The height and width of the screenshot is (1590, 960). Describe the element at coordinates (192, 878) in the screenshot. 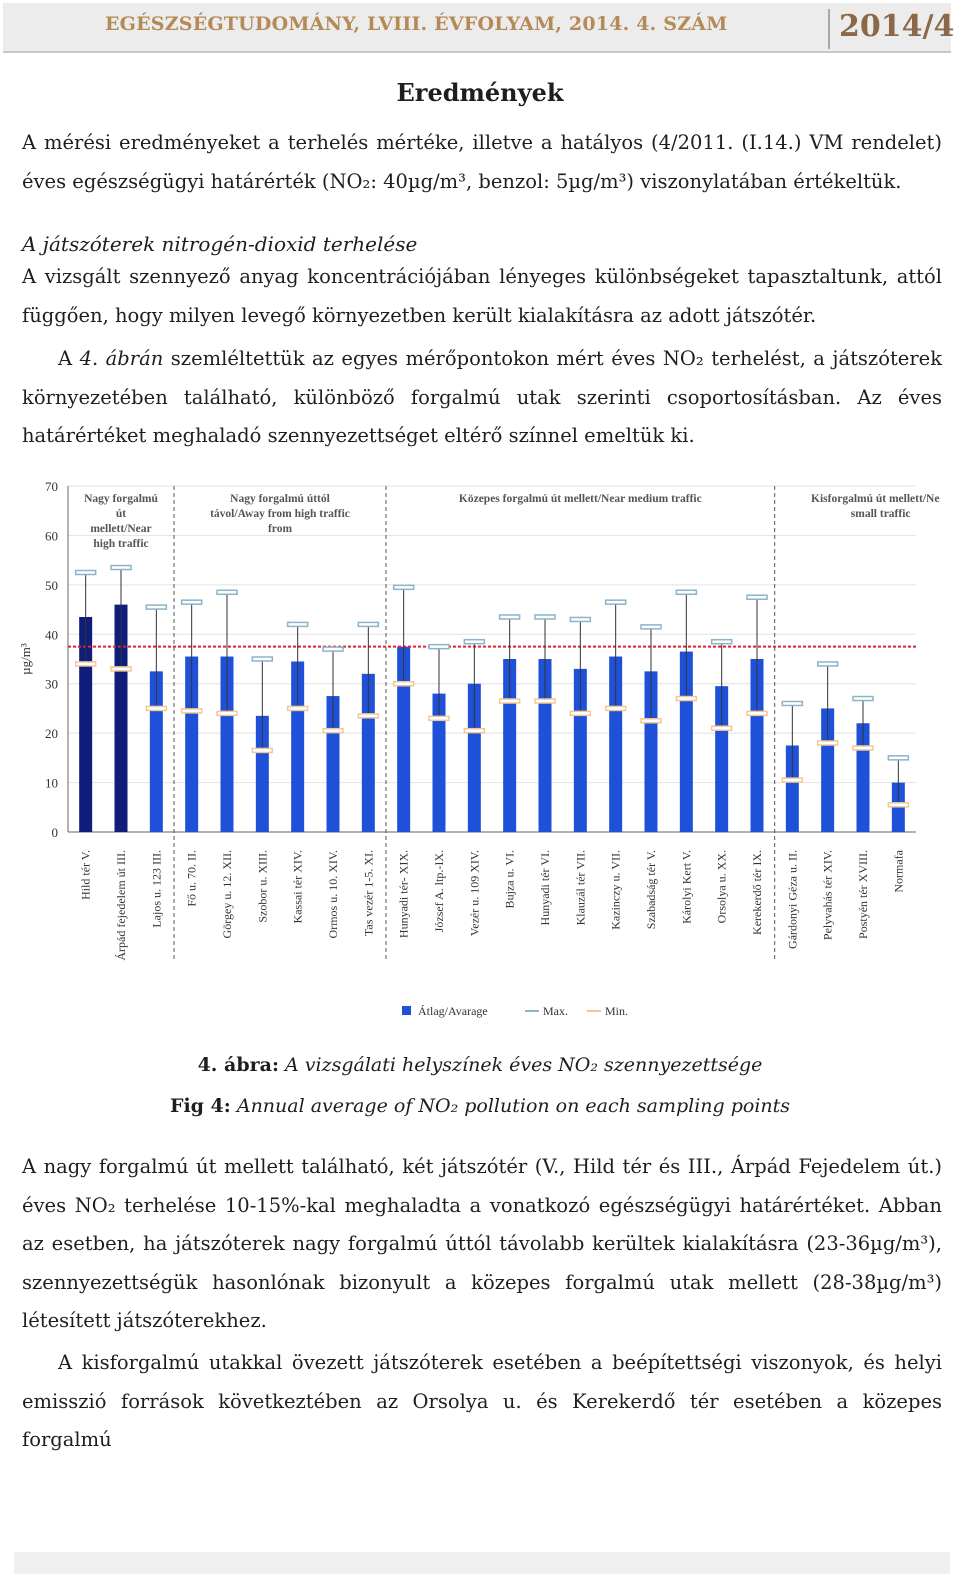

I see `category-label: Fő u. 70. II.` at that location.